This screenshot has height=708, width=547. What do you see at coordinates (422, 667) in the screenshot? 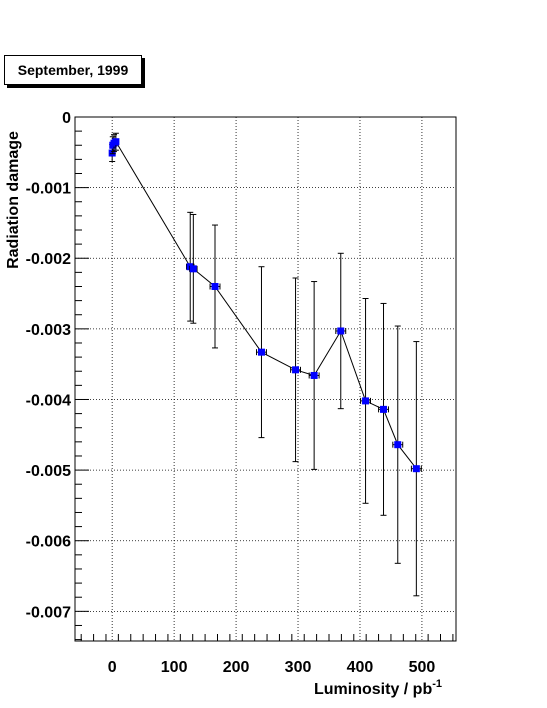
I see `x-tick-label: 500` at bounding box center [422, 667].